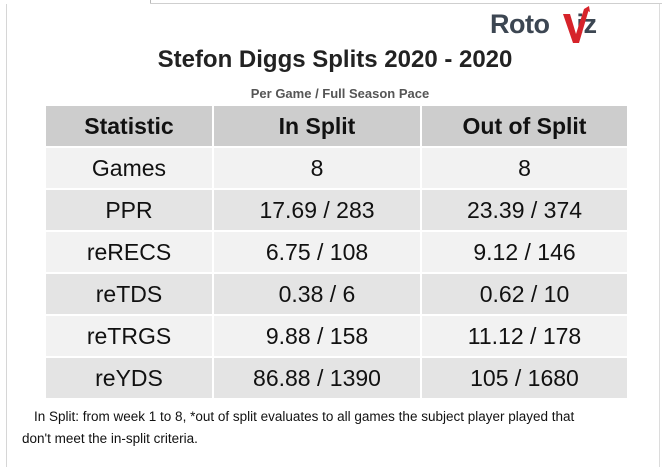 This screenshot has width=662, height=467. I want to click on out-of-split-cell: 0.62 / 10, so click(524, 294).